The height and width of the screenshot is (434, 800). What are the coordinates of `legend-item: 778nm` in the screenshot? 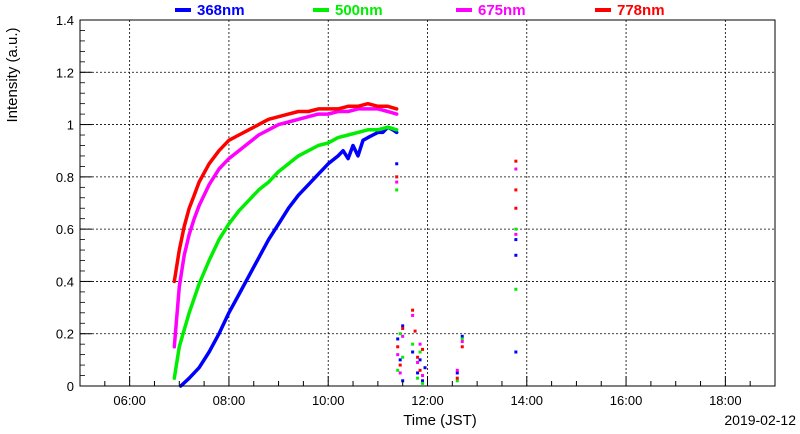 It's located at (630, 10).